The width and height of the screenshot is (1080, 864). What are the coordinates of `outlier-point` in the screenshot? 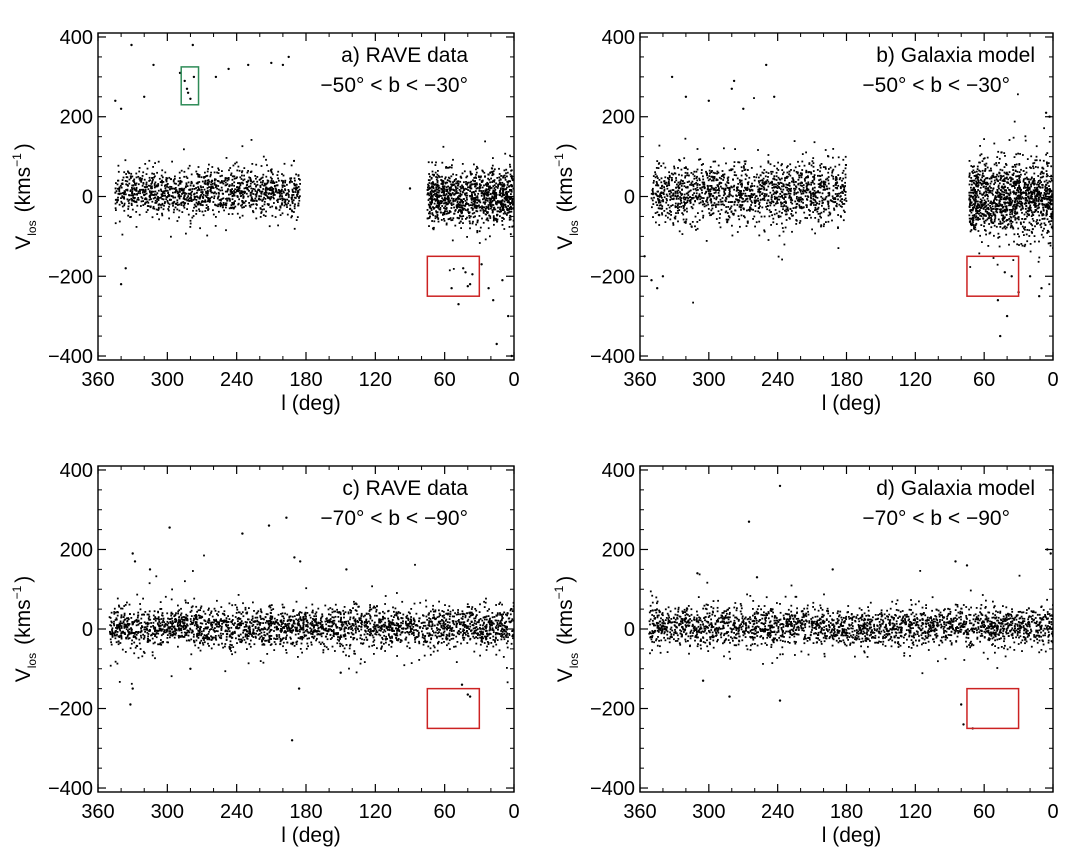 It's located at (188, 93).